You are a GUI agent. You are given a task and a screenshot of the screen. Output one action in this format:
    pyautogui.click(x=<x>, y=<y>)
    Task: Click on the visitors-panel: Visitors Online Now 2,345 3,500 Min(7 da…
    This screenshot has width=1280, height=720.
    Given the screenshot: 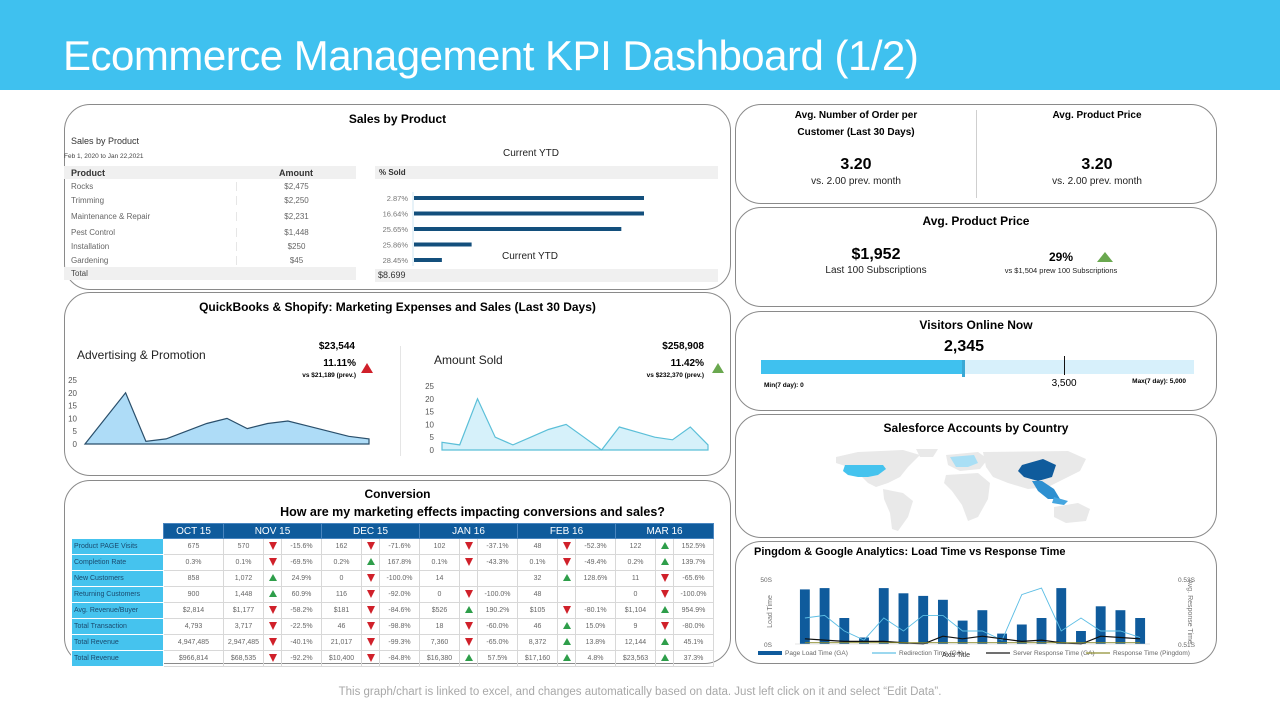 What is the action you would take?
    pyautogui.click(x=976, y=361)
    